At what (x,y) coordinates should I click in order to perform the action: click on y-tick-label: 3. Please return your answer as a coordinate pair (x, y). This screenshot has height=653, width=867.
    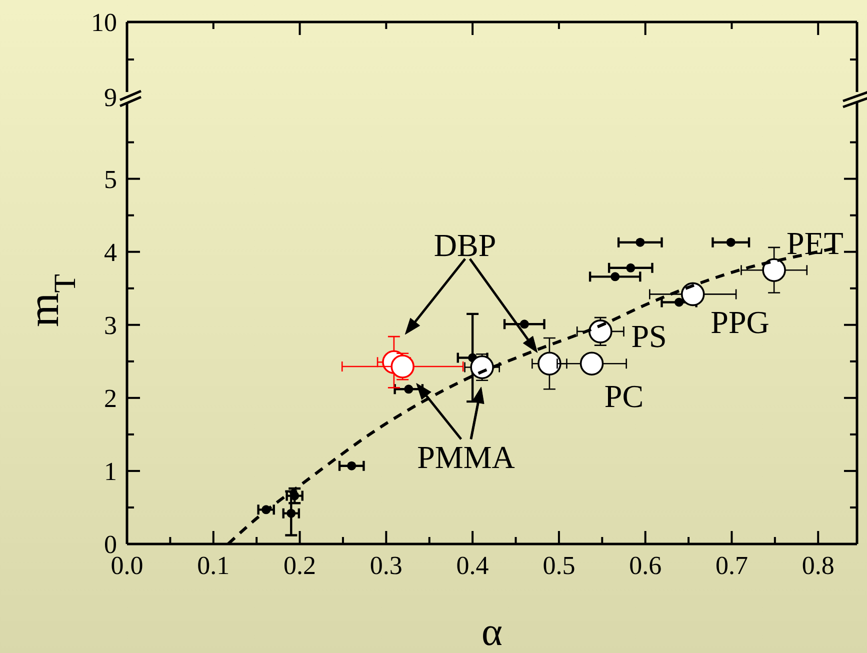
    Looking at the image, I should click on (110, 325).